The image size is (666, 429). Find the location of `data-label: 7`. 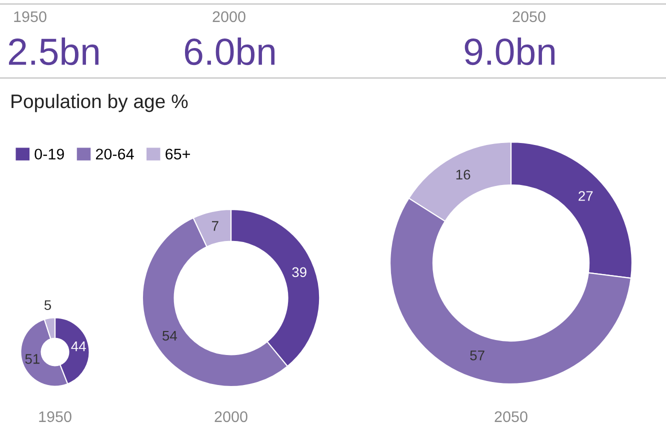

data-label: 7 is located at coordinates (215, 226).